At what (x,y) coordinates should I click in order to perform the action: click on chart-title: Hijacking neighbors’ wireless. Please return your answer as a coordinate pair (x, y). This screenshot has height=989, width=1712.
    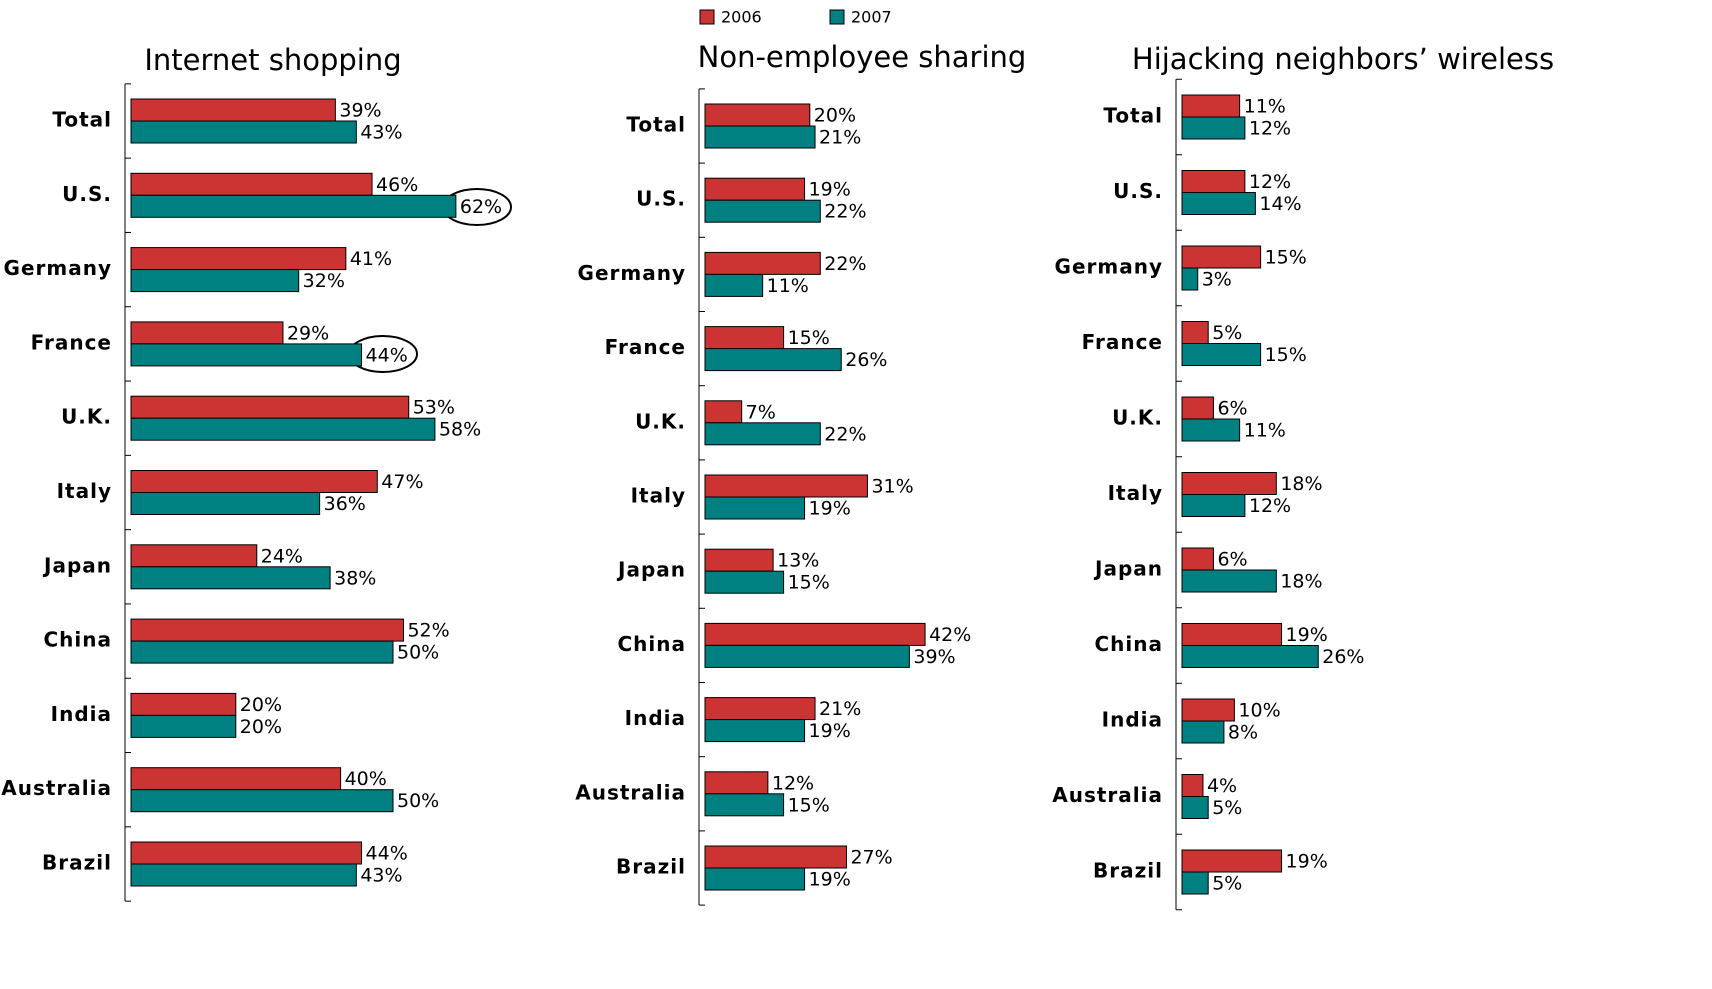
    Looking at the image, I should click on (1343, 59).